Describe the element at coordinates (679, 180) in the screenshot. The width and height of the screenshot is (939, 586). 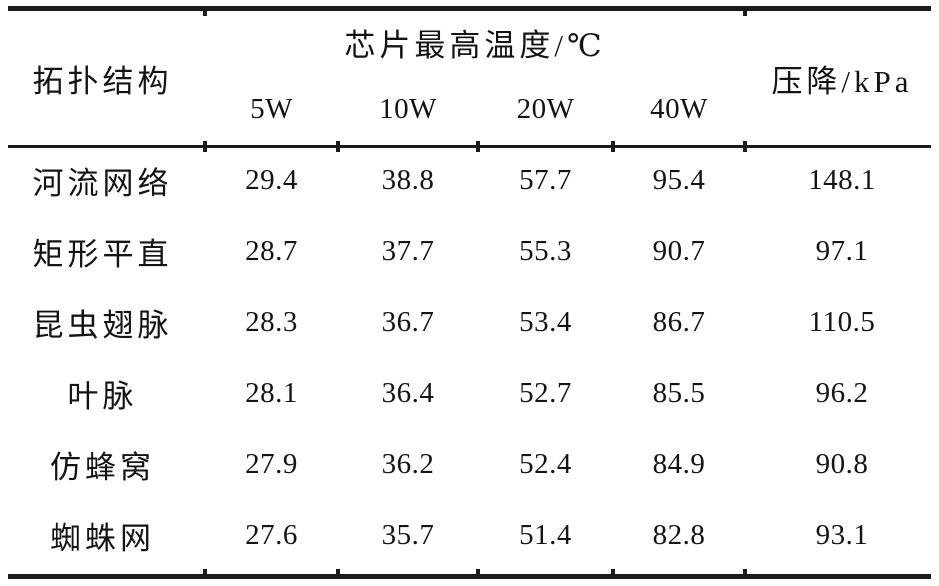
I see `cell-value: 95.4` at that location.